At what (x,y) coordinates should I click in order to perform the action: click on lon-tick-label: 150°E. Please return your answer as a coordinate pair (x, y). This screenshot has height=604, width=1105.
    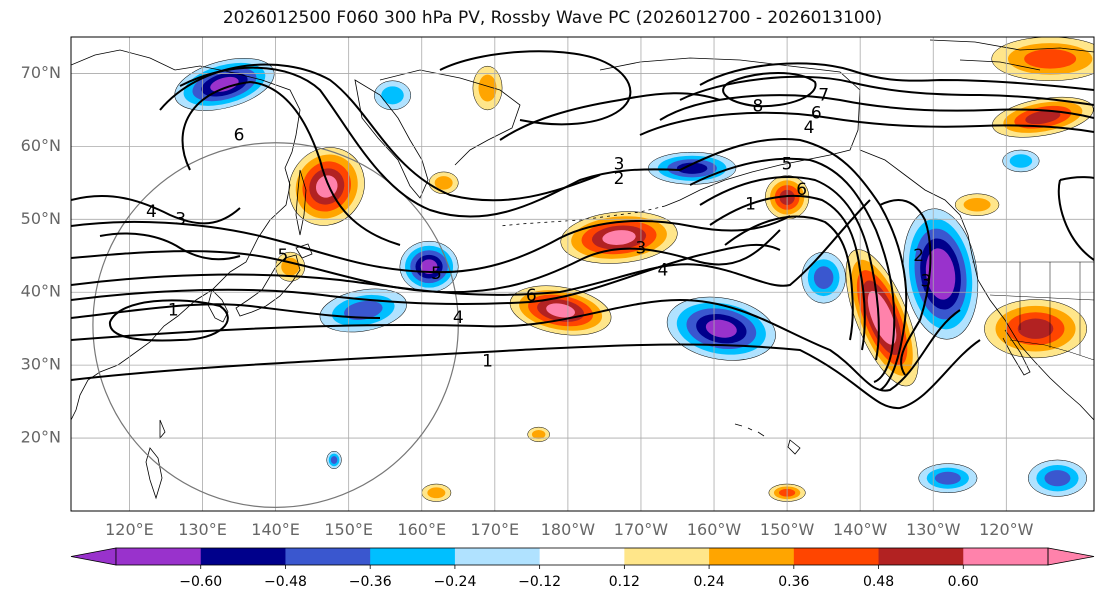
    Looking at the image, I should click on (348, 529).